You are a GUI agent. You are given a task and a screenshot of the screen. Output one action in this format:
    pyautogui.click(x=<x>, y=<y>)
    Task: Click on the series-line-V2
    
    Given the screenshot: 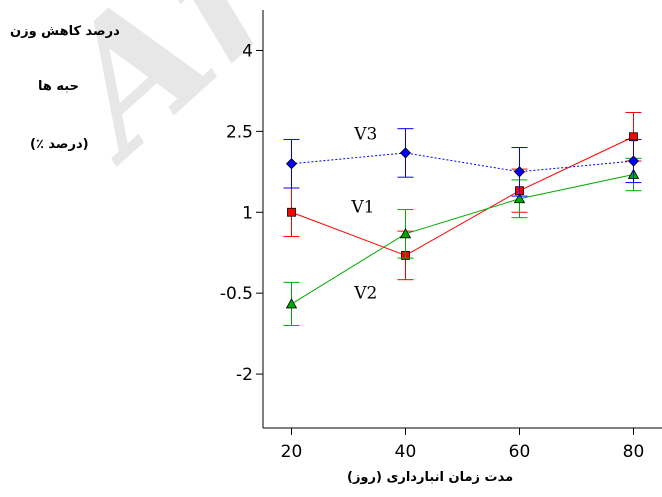 What is the action you would take?
    pyautogui.click(x=462, y=239)
    